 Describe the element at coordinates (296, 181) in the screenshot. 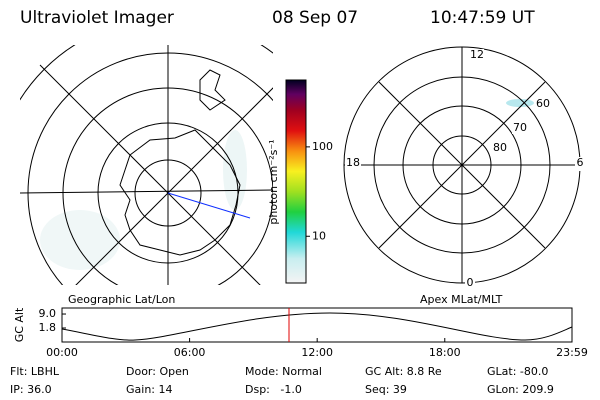

I see `colorbar-scale` at that location.